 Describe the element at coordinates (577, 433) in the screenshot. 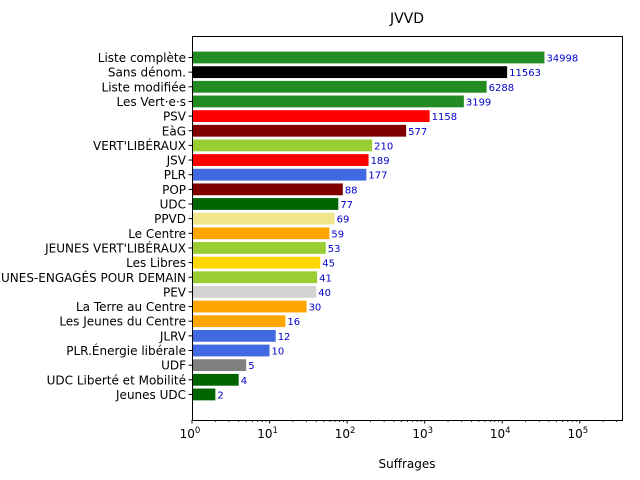

I see `x-tick-label: 105` at that location.